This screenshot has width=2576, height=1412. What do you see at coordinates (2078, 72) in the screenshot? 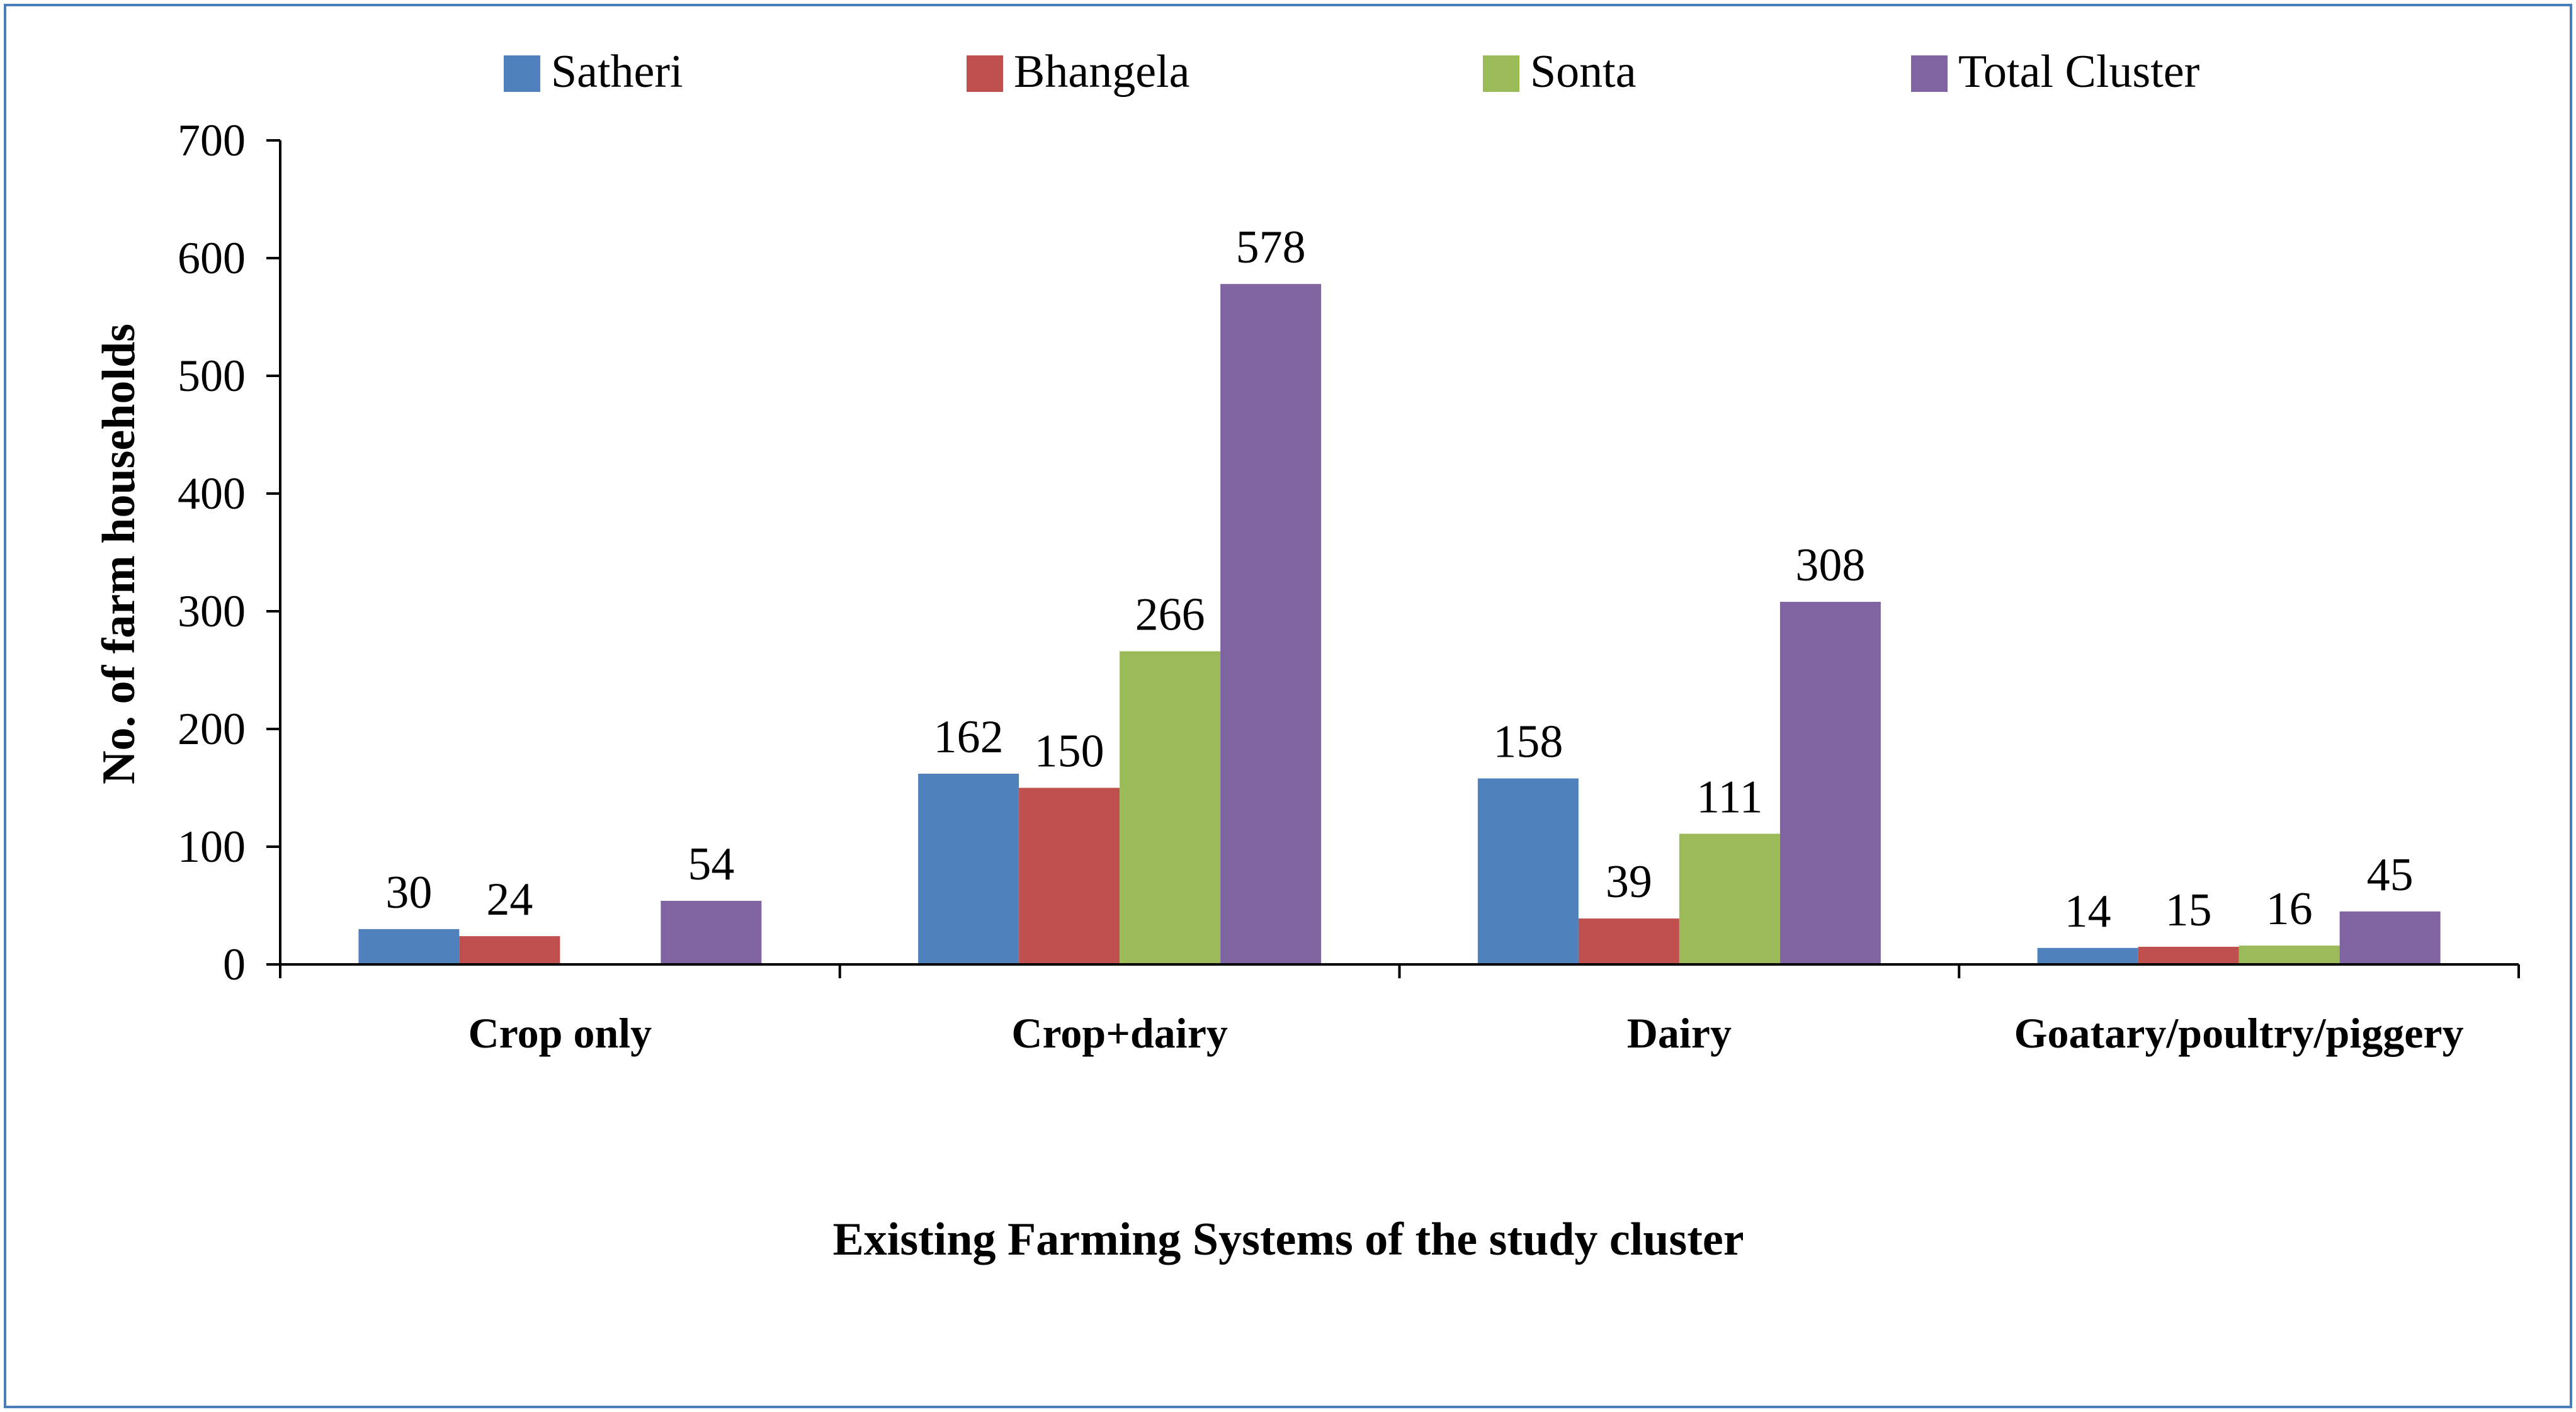
I see `legend-label: Total Cluster` at bounding box center [2078, 72].